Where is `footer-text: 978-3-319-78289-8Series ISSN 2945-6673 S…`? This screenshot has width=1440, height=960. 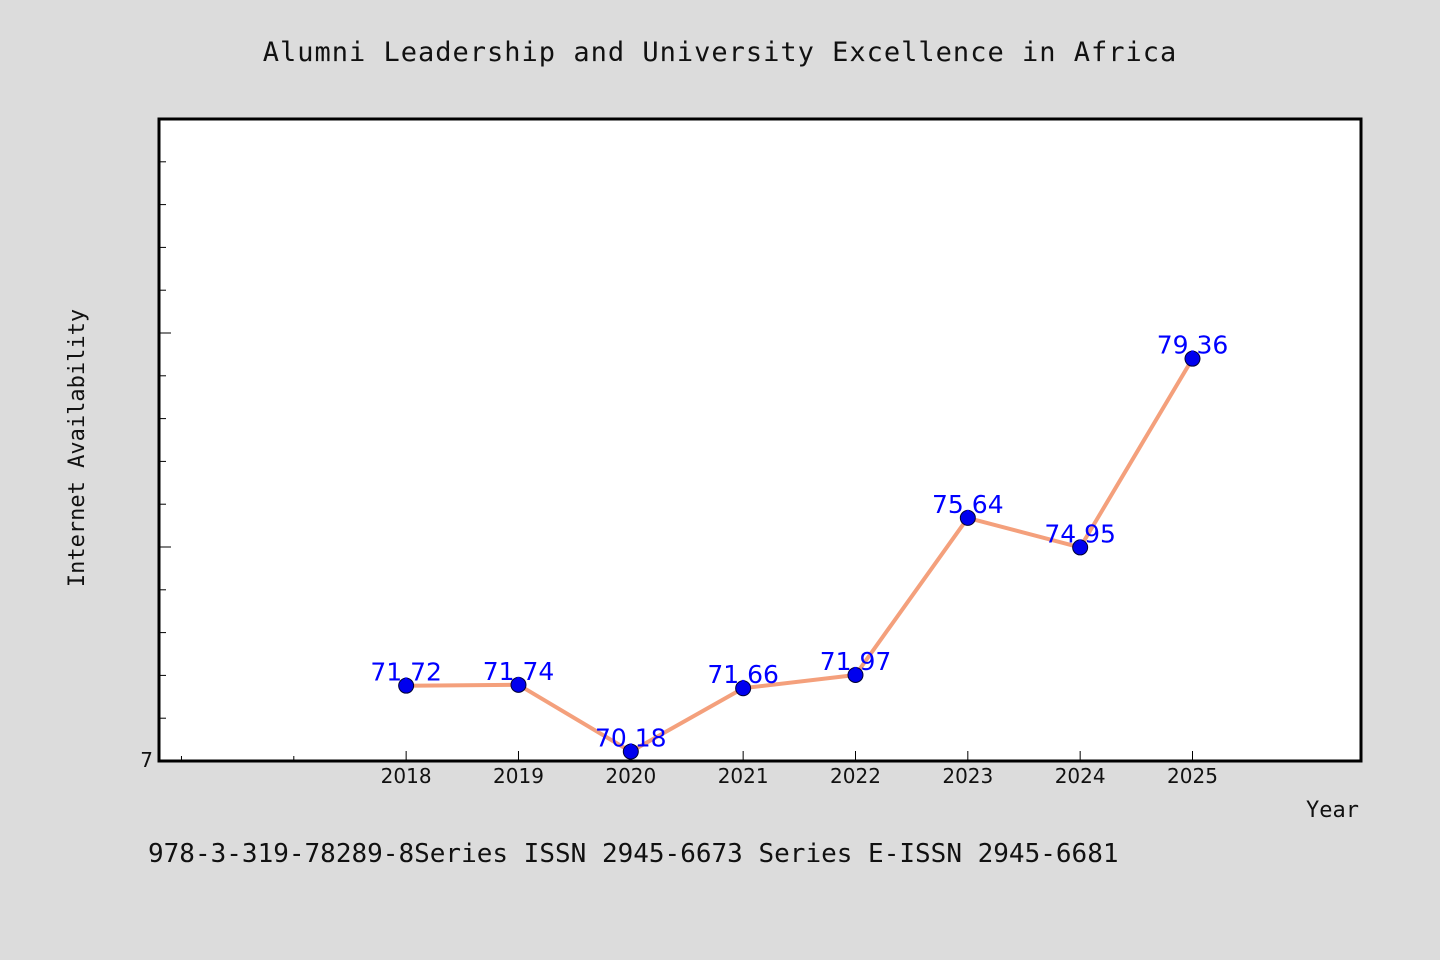
footer-text: 978-3-319-78289-8Series ISSN 2945-6673 S… is located at coordinates (633, 854).